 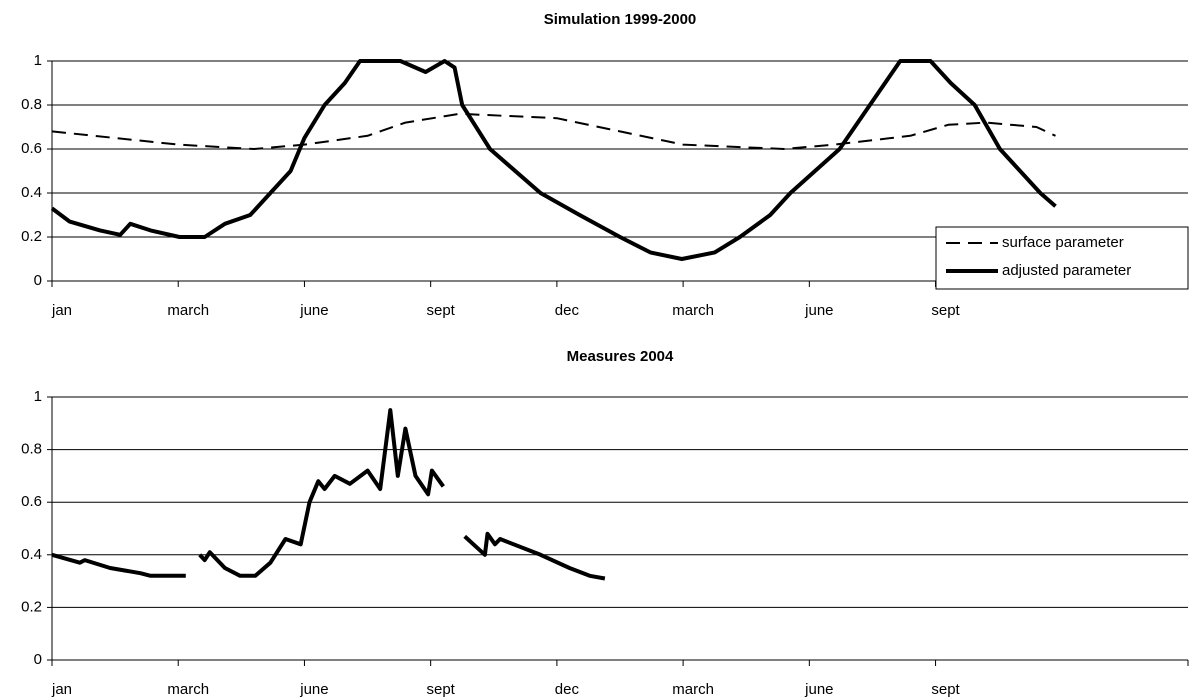 What do you see at coordinates (1066, 270) in the screenshot?
I see `legend-label: adjusted parameter` at bounding box center [1066, 270].